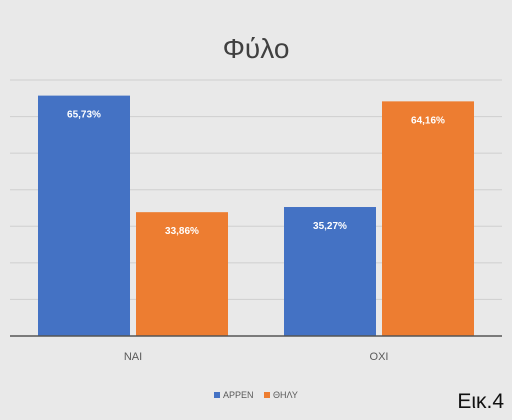 The height and width of the screenshot is (420, 512). What do you see at coordinates (285, 395) in the screenshot?
I see `legend-label: ΘΗΛΥ` at bounding box center [285, 395].